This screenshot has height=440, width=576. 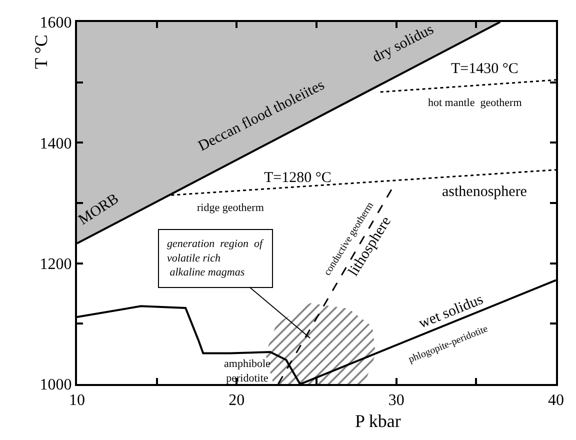 I want to click on x-axis-title: P kbar, so click(x=378, y=421).